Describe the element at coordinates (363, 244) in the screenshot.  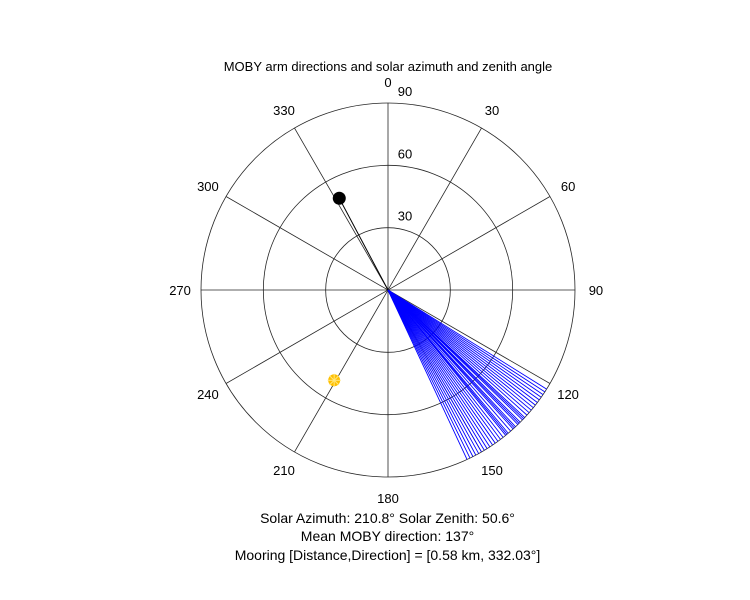
I see `mooring-line` at that location.